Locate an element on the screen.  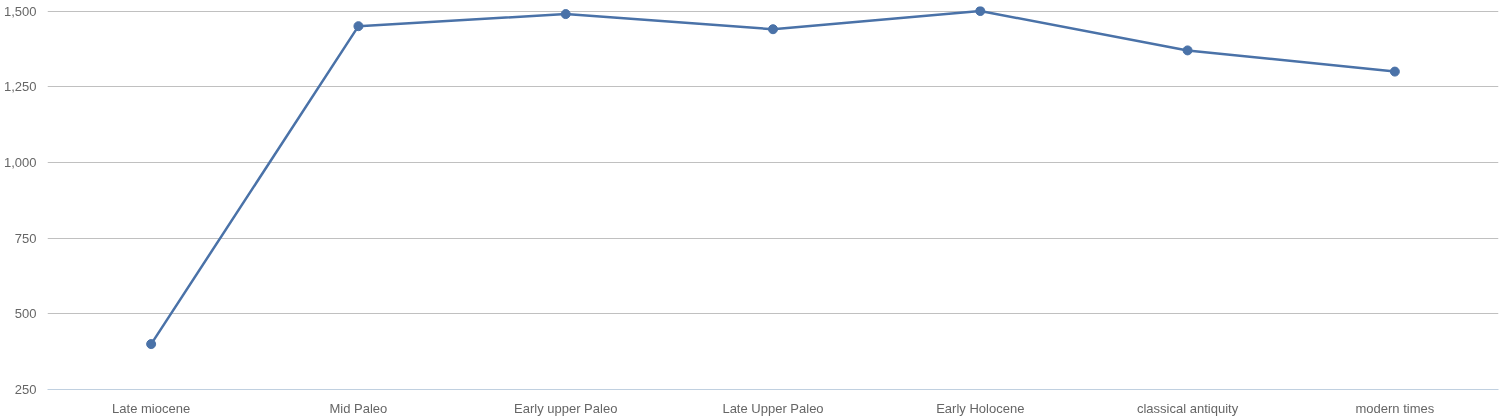
x-tick-label: modern times is located at coordinates (1395, 408).